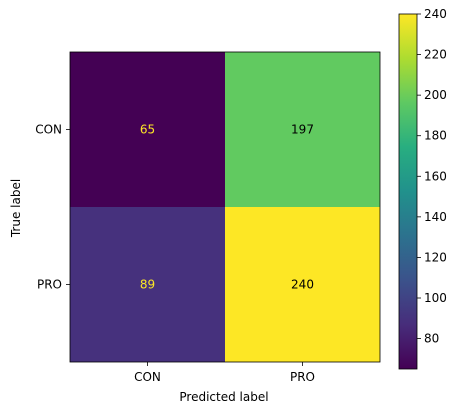 This screenshot has height=416, width=465. Describe the element at coordinates (435, 257) in the screenshot. I see `colorbar-tick-label: 120` at that location.